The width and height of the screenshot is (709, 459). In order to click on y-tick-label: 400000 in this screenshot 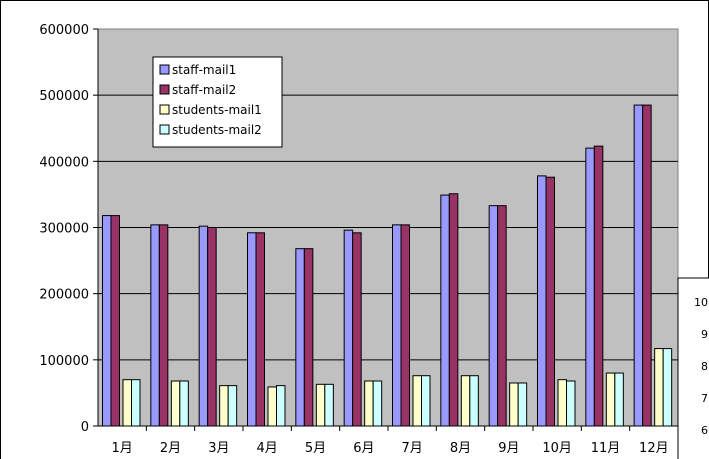, I will do `click(64, 162)`.